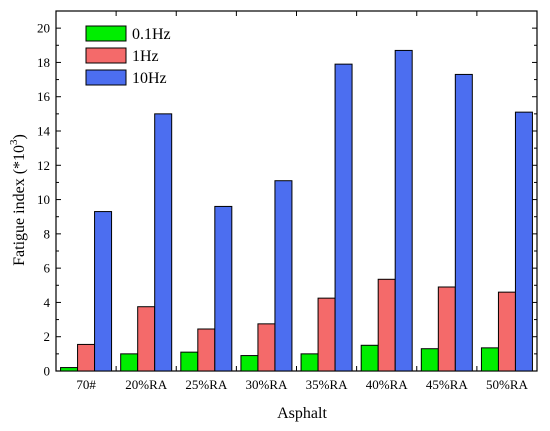 The height and width of the screenshot is (431, 550). Describe the element at coordinates (129, 362) in the screenshot. I see `bar-0.1Hz-20%RA` at that location.